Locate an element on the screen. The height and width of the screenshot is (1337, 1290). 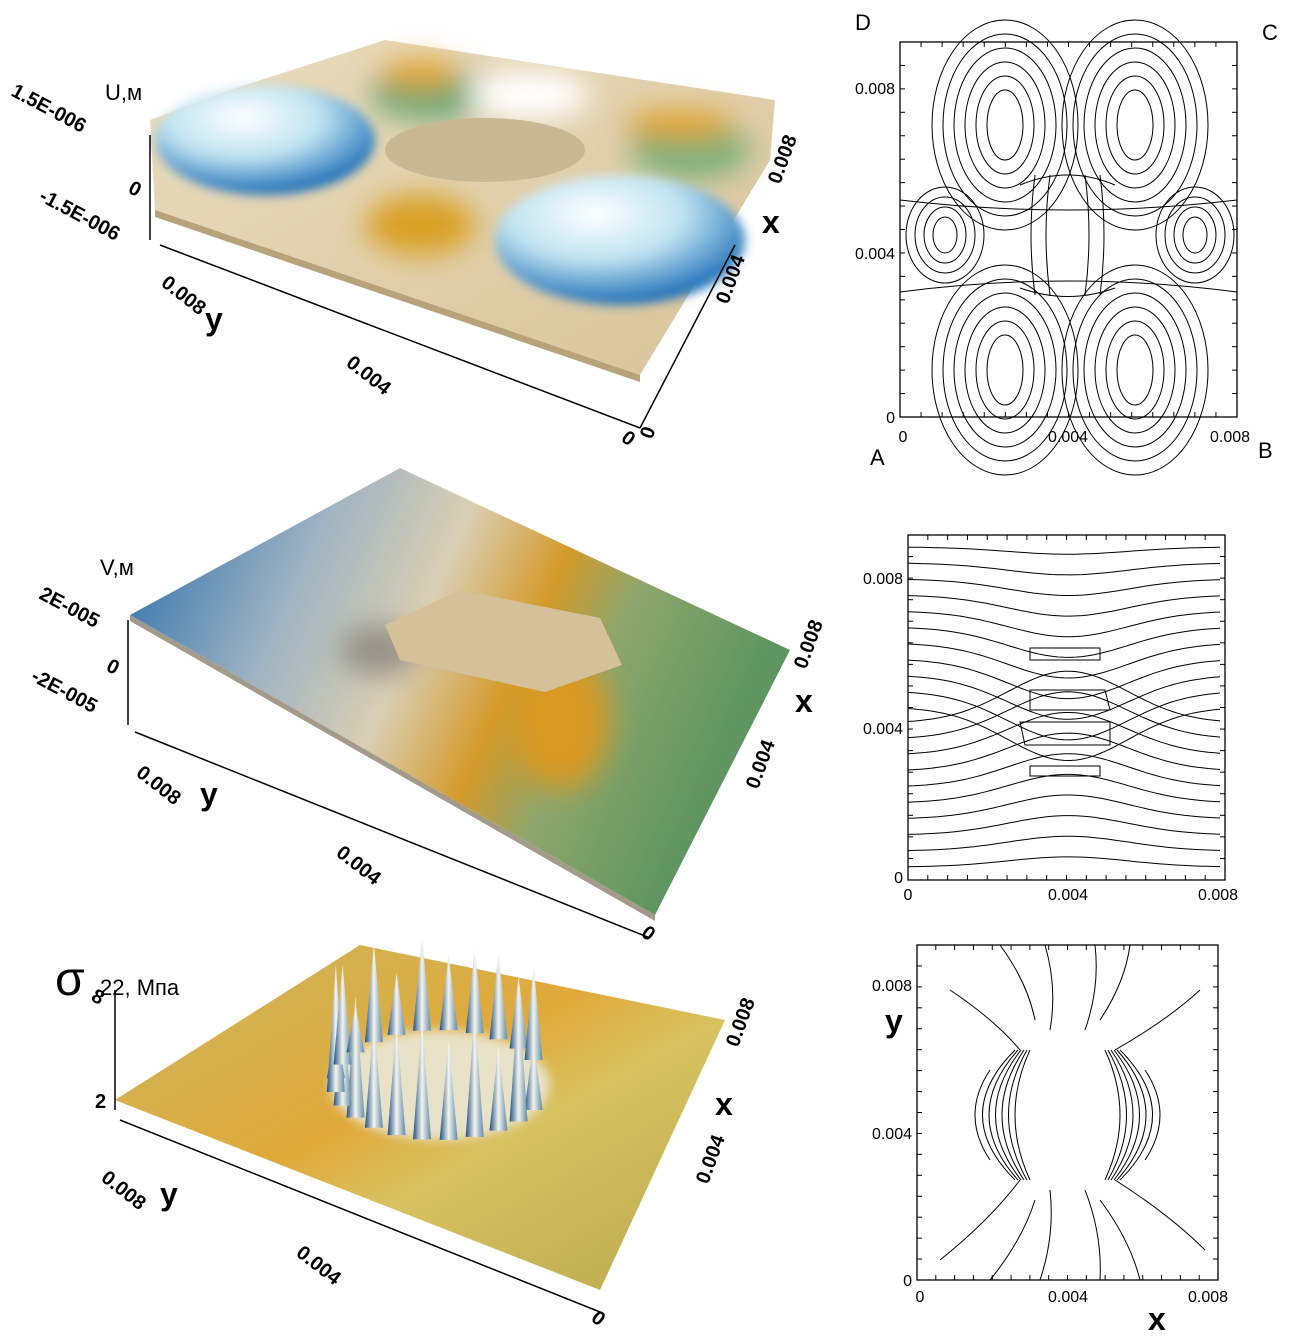
v-contour: 0.008 0.004 0 0 0.004 0.008 is located at coordinates (1050, 719).